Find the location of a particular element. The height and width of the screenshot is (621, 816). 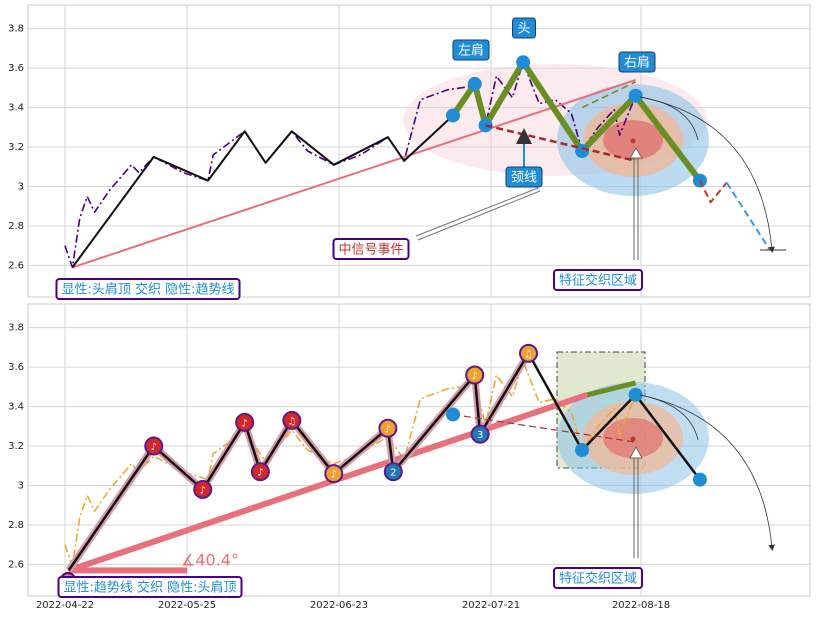

x-tick-label: 2022-06-23 is located at coordinates (339, 605).